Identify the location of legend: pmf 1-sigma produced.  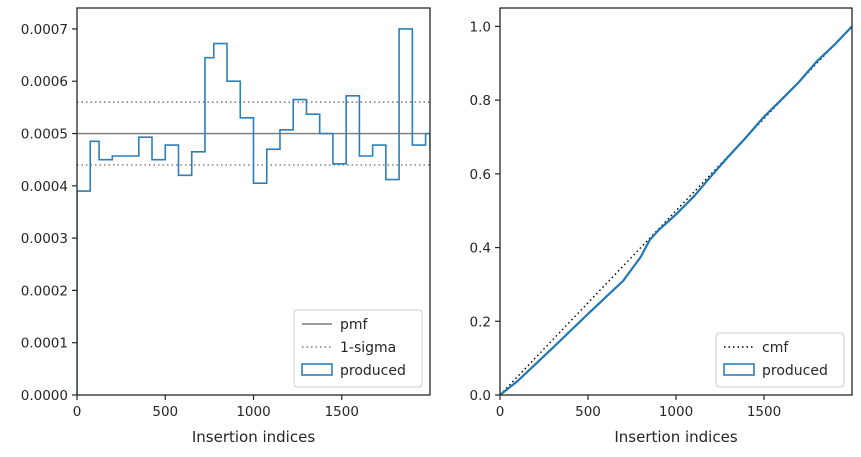
(358, 348).